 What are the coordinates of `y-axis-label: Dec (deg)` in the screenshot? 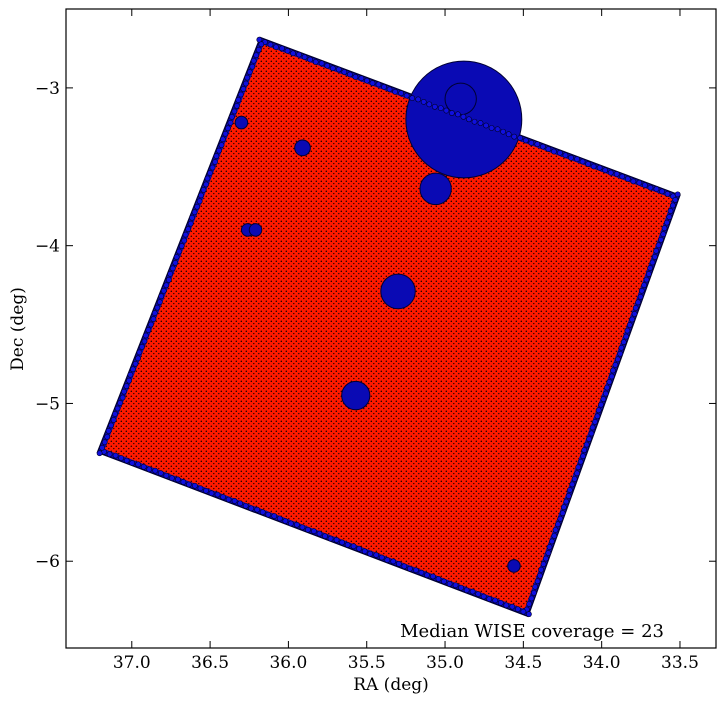 It's located at (18, 329).